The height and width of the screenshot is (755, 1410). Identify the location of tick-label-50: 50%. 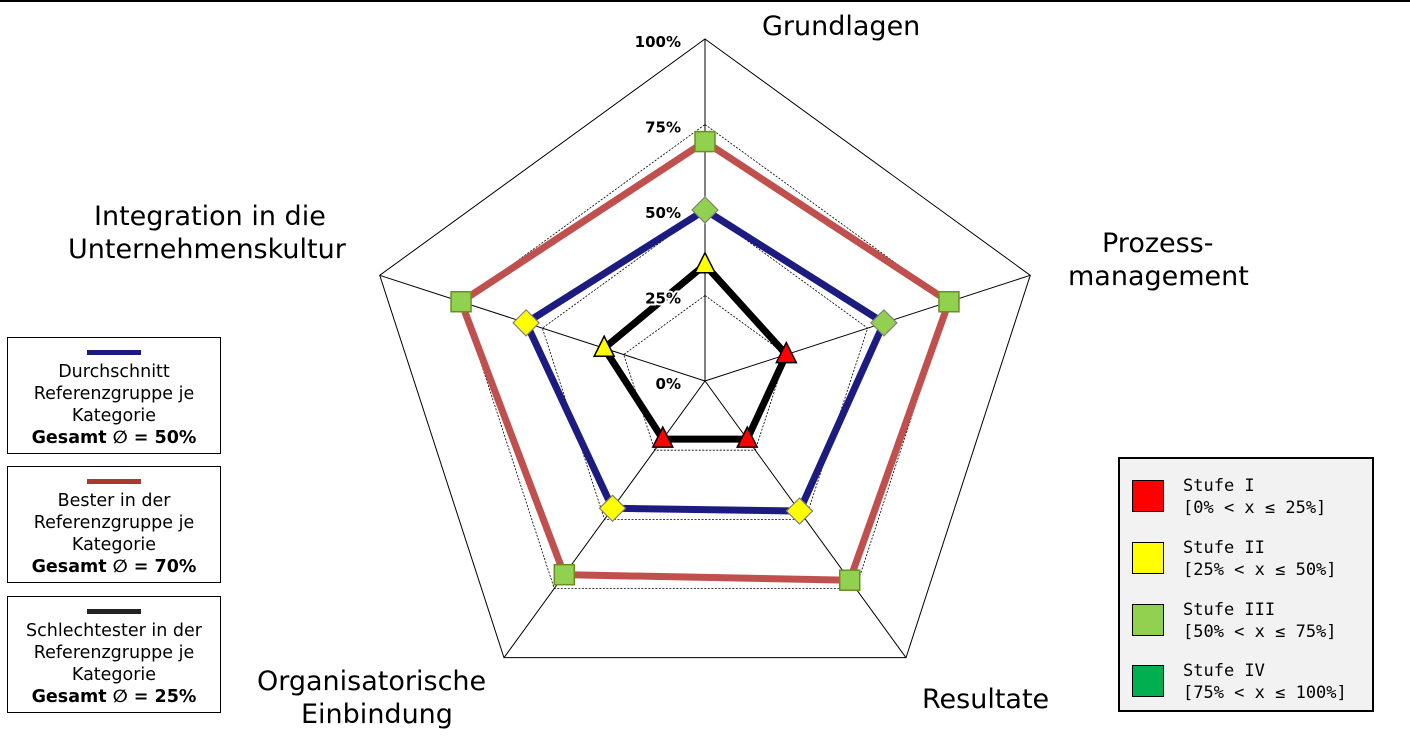
(663, 213).